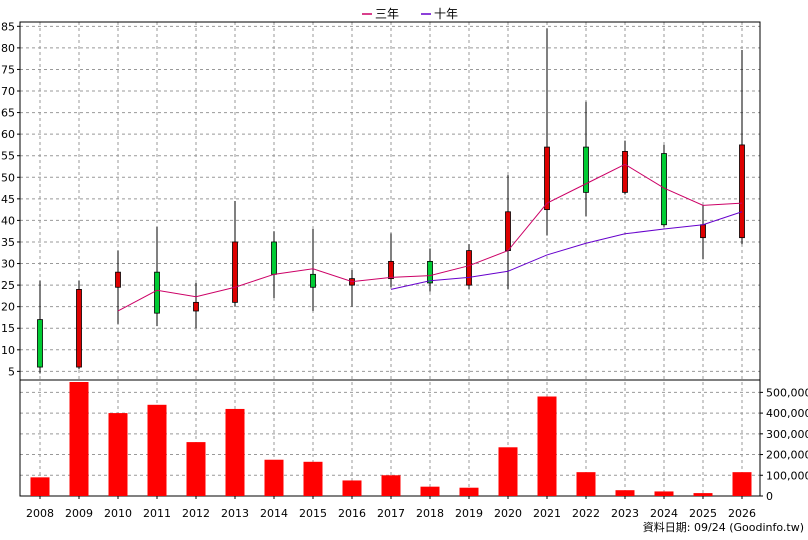 The height and width of the screenshot is (540, 808). Describe the element at coordinates (769, 496) in the screenshot. I see `volume-tick-label: 0` at that location.